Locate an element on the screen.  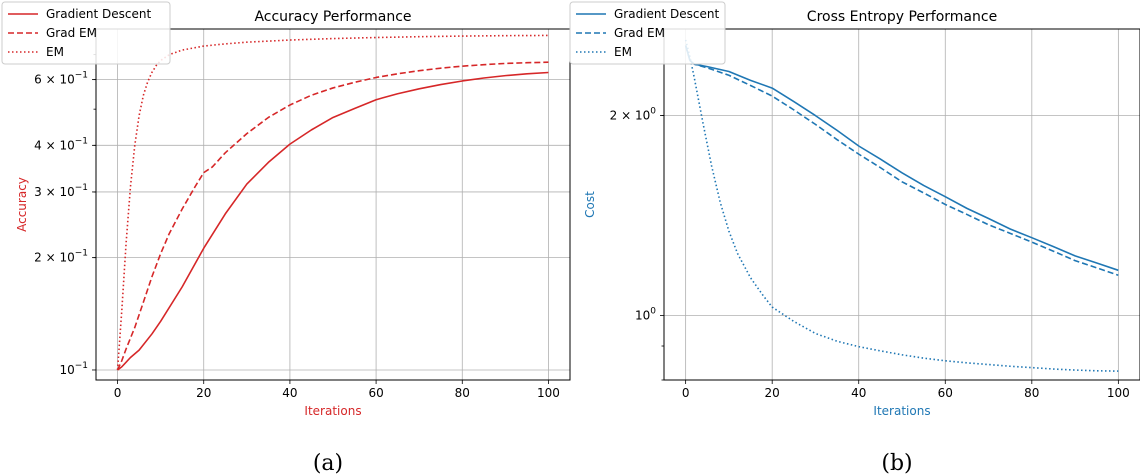
y-tick-label-3: 4 × 10⁻¹ is located at coordinates (61, 144).